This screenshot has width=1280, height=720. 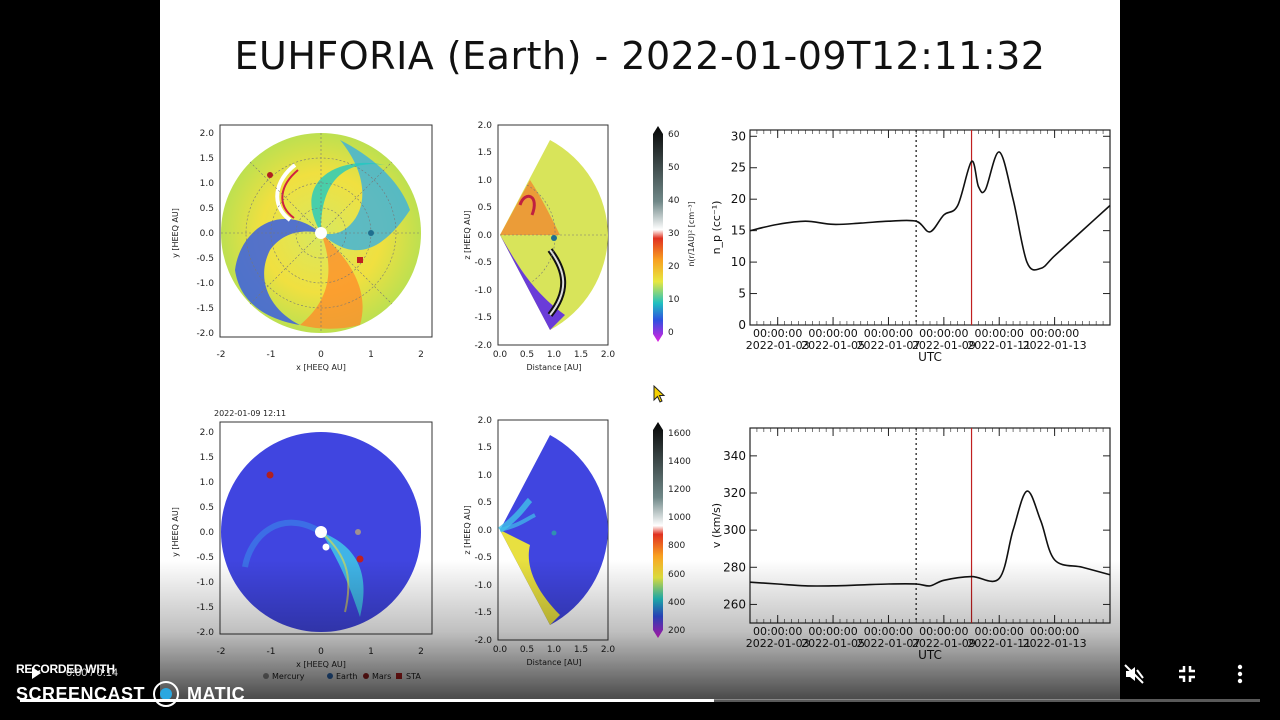 What do you see at coordinates (930, 211) in the screenshot?
I see `density-series-line` at bounding box center [930, 211].